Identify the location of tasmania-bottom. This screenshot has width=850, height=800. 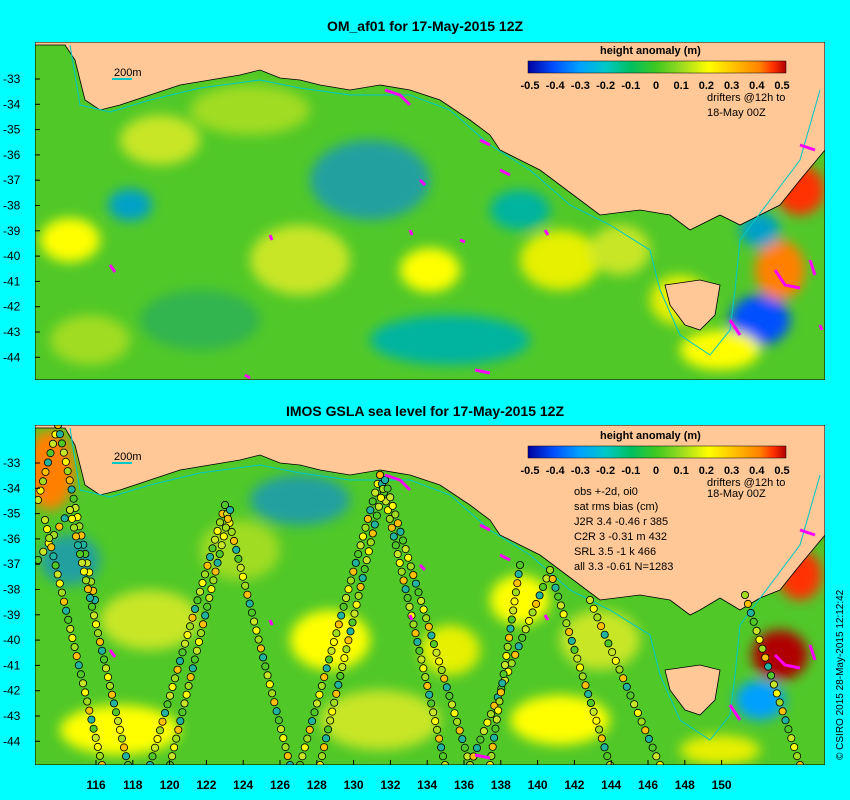
(692, 690).